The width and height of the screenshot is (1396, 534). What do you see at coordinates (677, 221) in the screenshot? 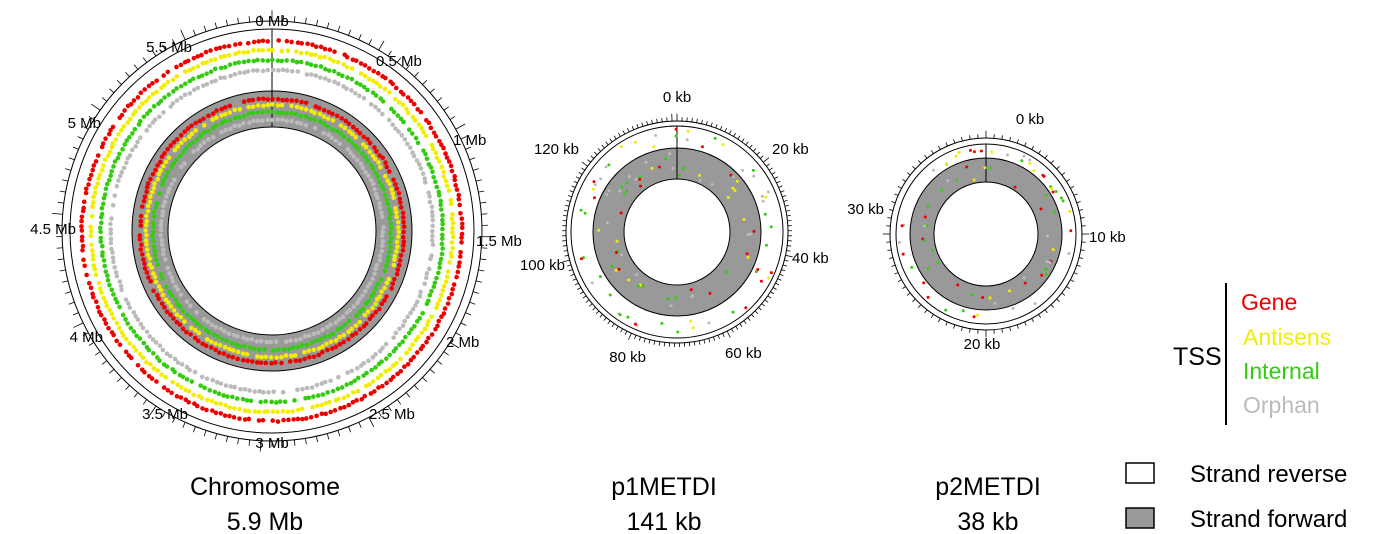
I see `p1metdi-forward-strand` at bounding box center [677, 221].